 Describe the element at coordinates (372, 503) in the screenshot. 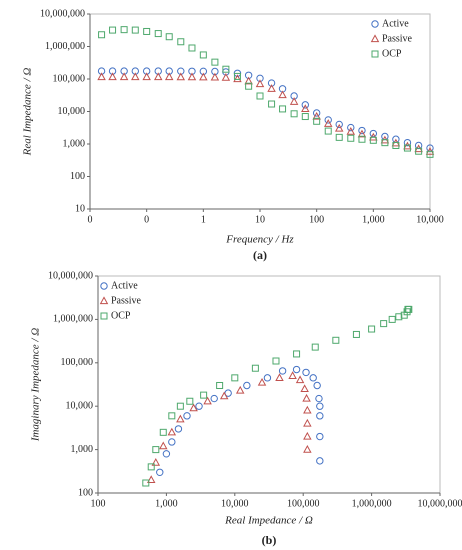

I see `x-tick-label: 1,000,000` at that location.